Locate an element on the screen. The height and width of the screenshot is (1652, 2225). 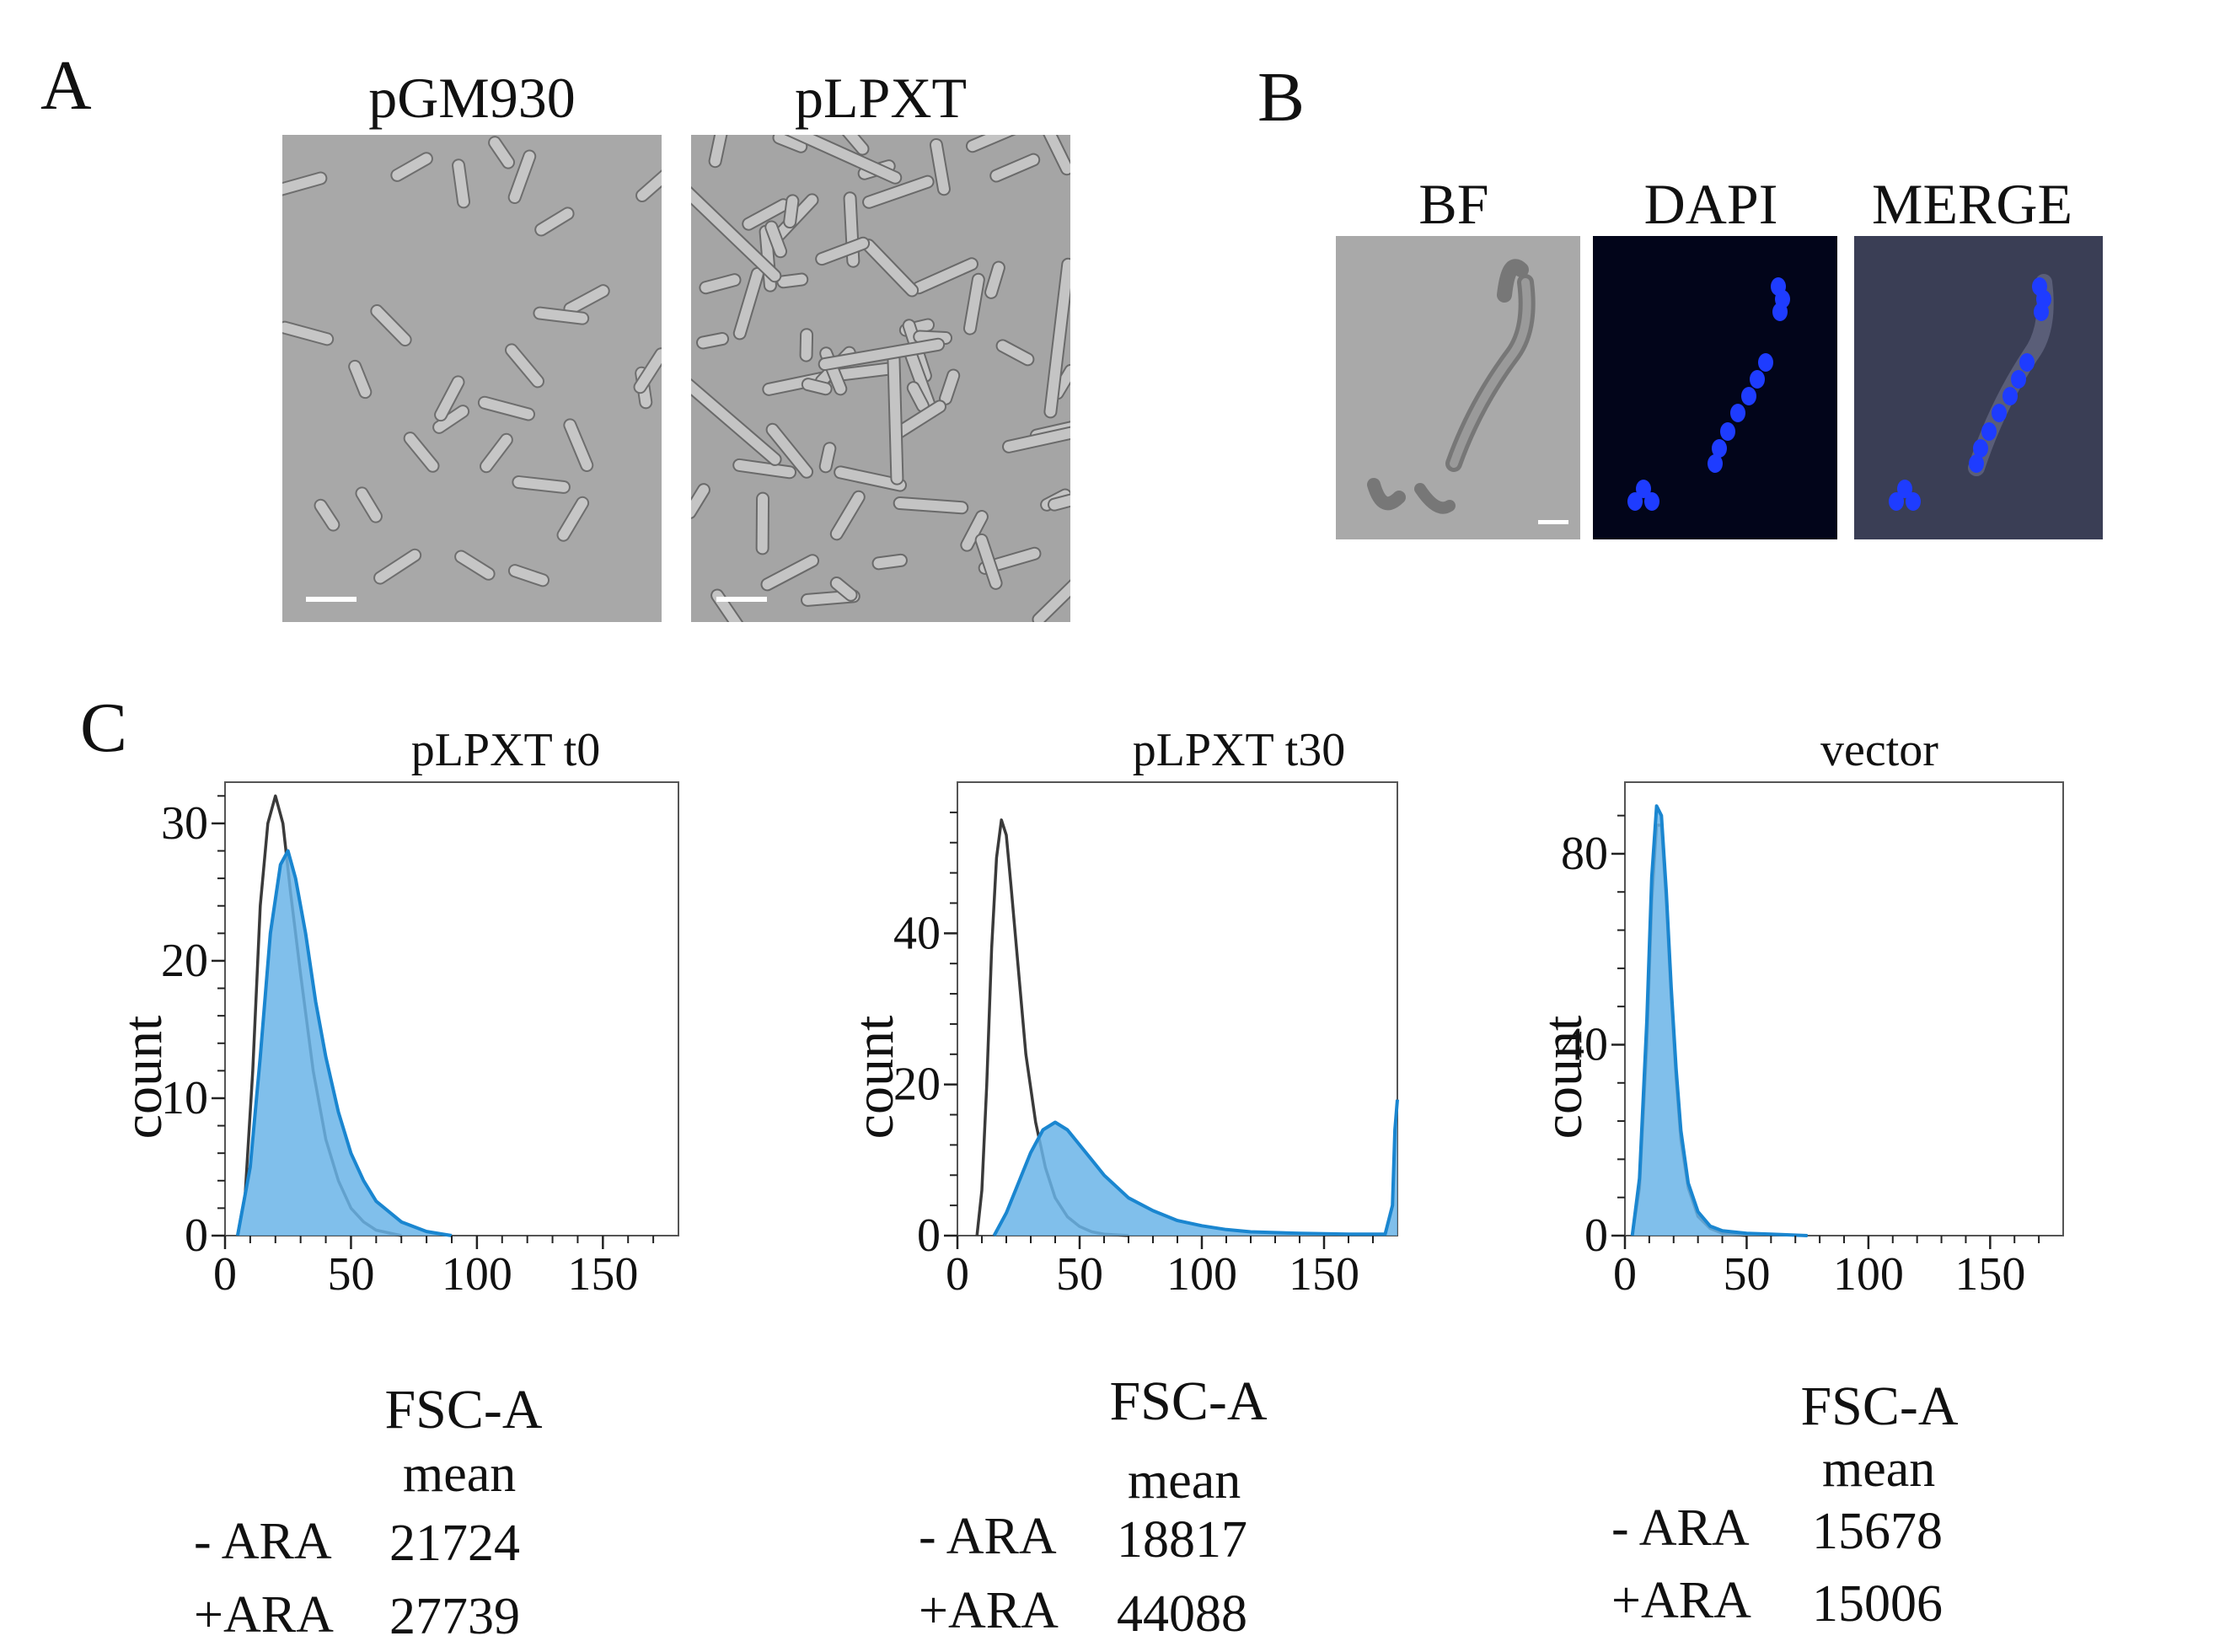
plpxt-title: pLPXT is located at coordinates (881, 98).